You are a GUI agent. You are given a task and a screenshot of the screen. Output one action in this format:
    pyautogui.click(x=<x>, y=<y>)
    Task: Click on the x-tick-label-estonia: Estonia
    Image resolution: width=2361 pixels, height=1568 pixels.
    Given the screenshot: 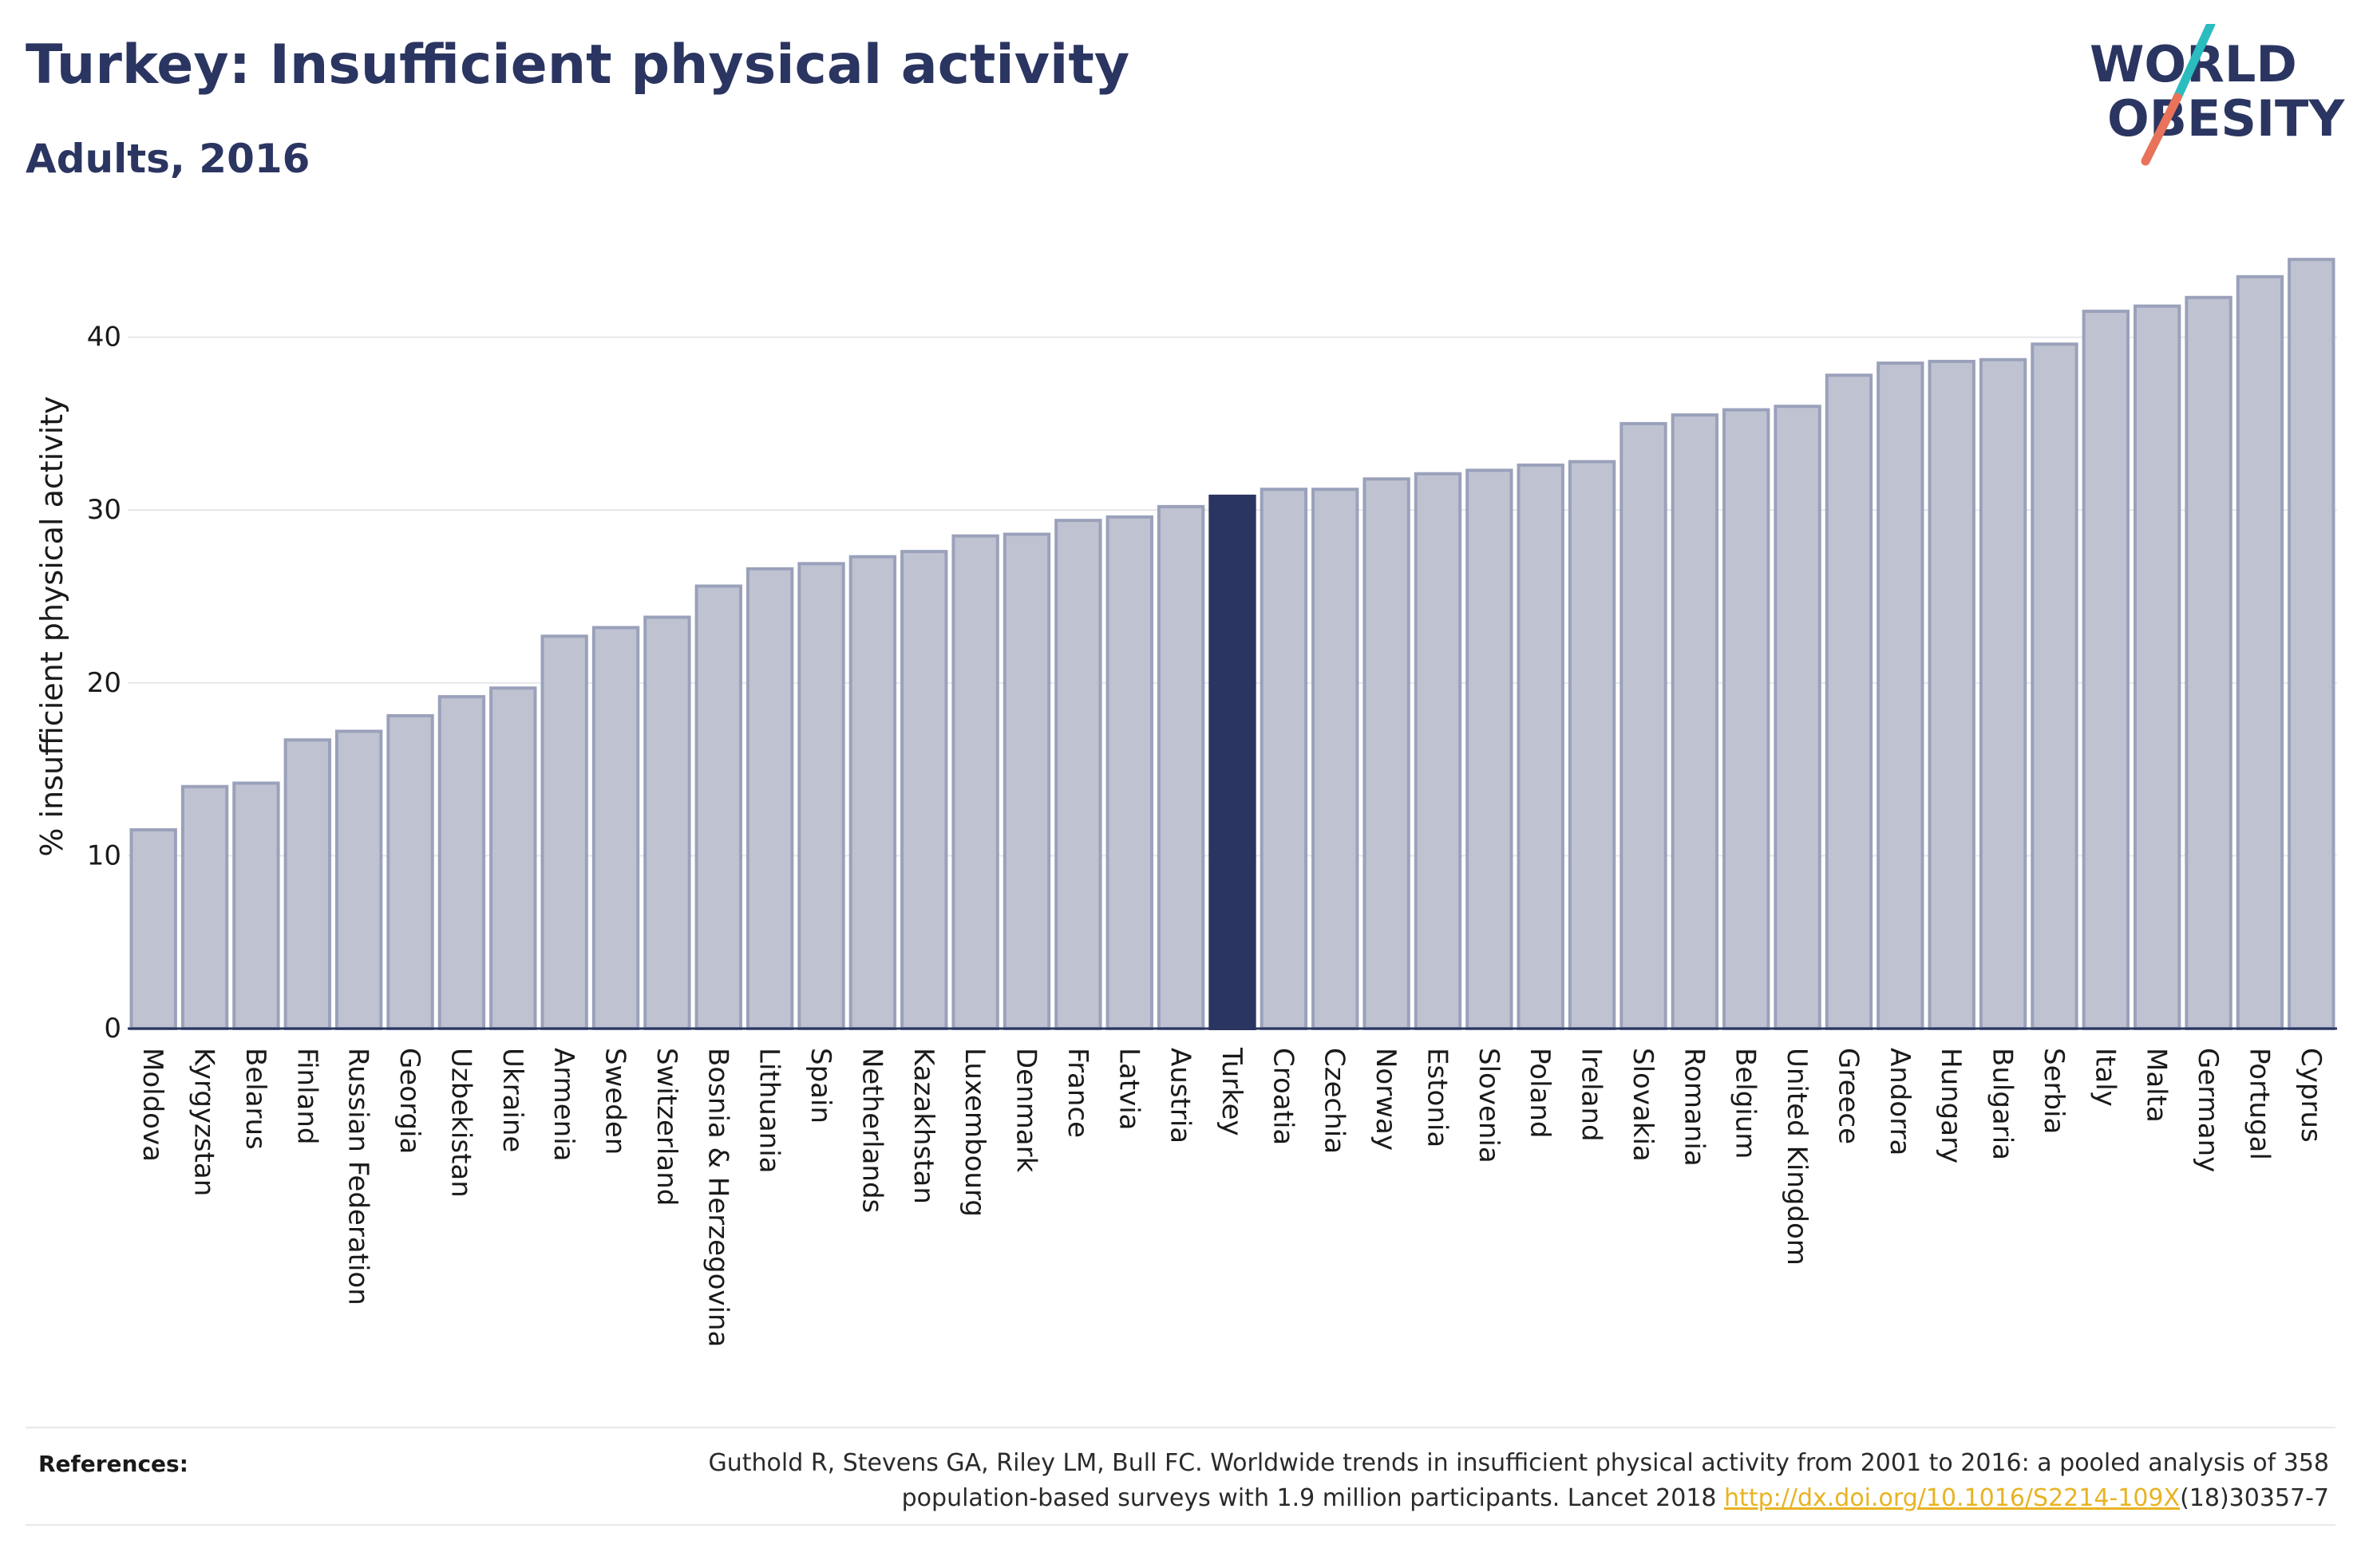 What is the action you would take?
    pyautogui.click(x=1437, y=1097)
    